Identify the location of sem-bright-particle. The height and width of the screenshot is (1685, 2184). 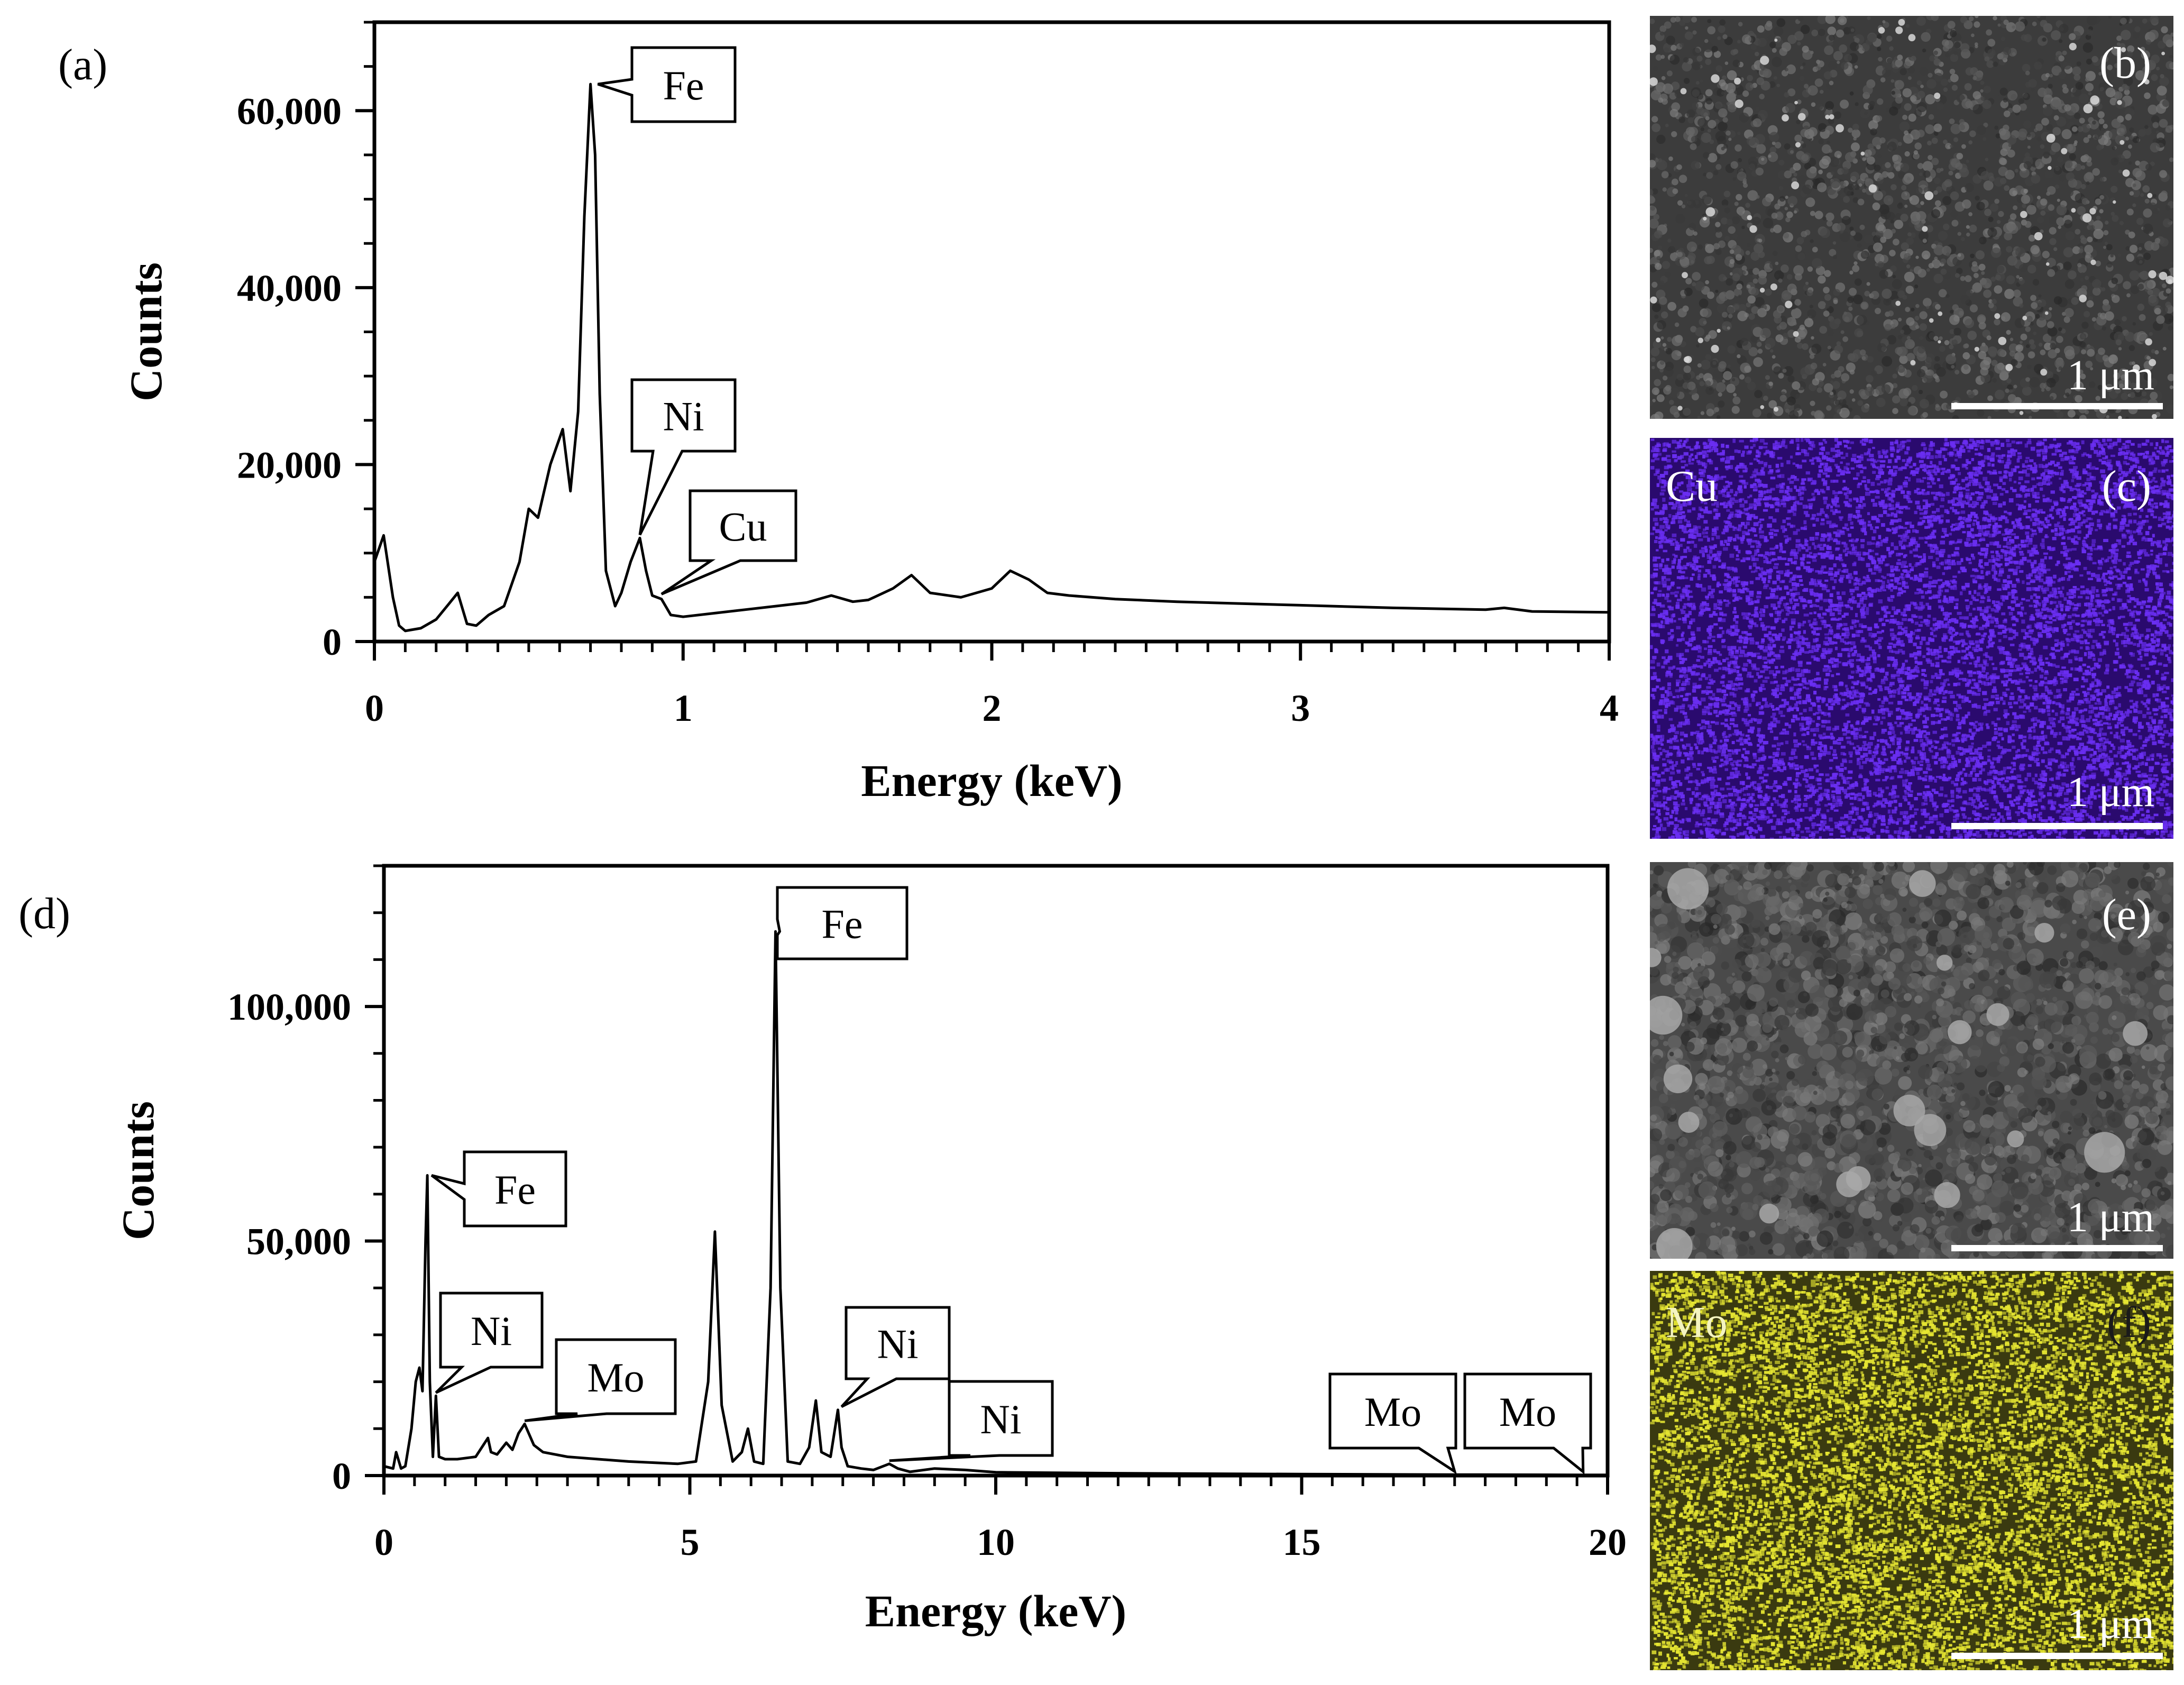
(1789, 304).